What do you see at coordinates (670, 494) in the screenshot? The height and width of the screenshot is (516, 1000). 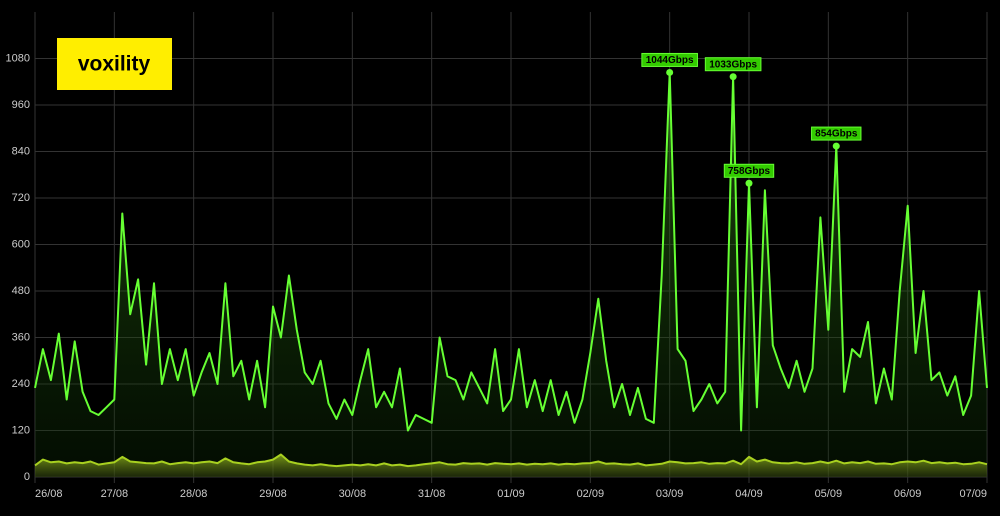 I see `x-tick-label: 03/09` at bounding box center [670, 494].